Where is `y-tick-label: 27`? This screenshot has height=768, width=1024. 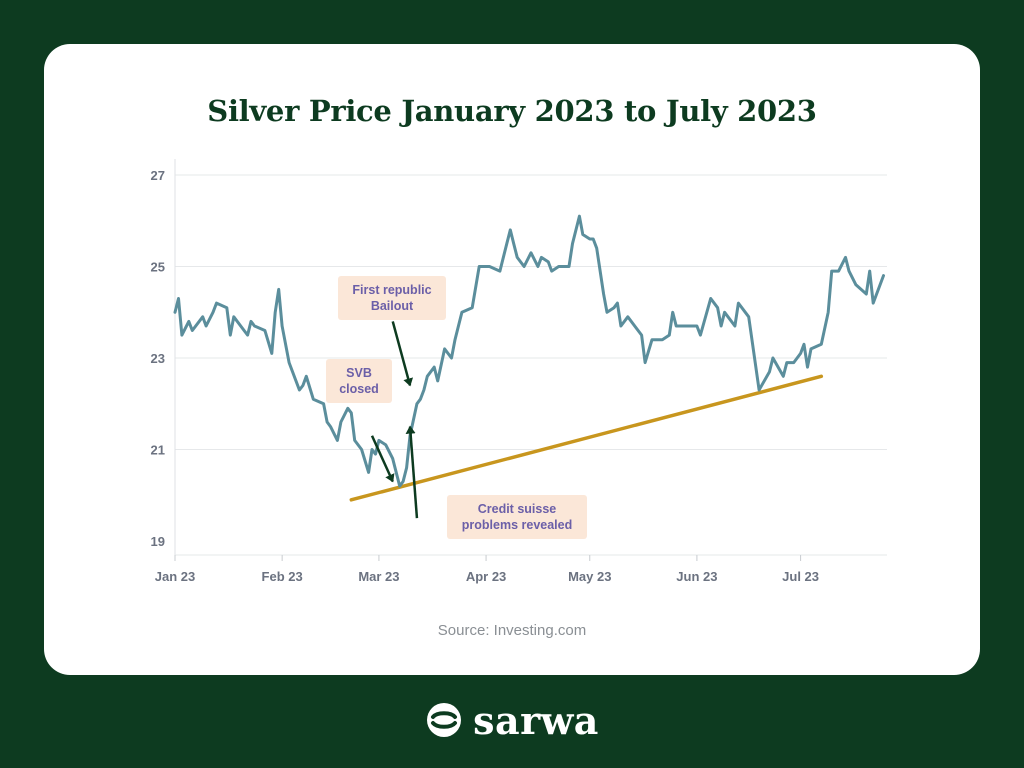 y-tick-label: 27 is located at coordinates (158, 175).